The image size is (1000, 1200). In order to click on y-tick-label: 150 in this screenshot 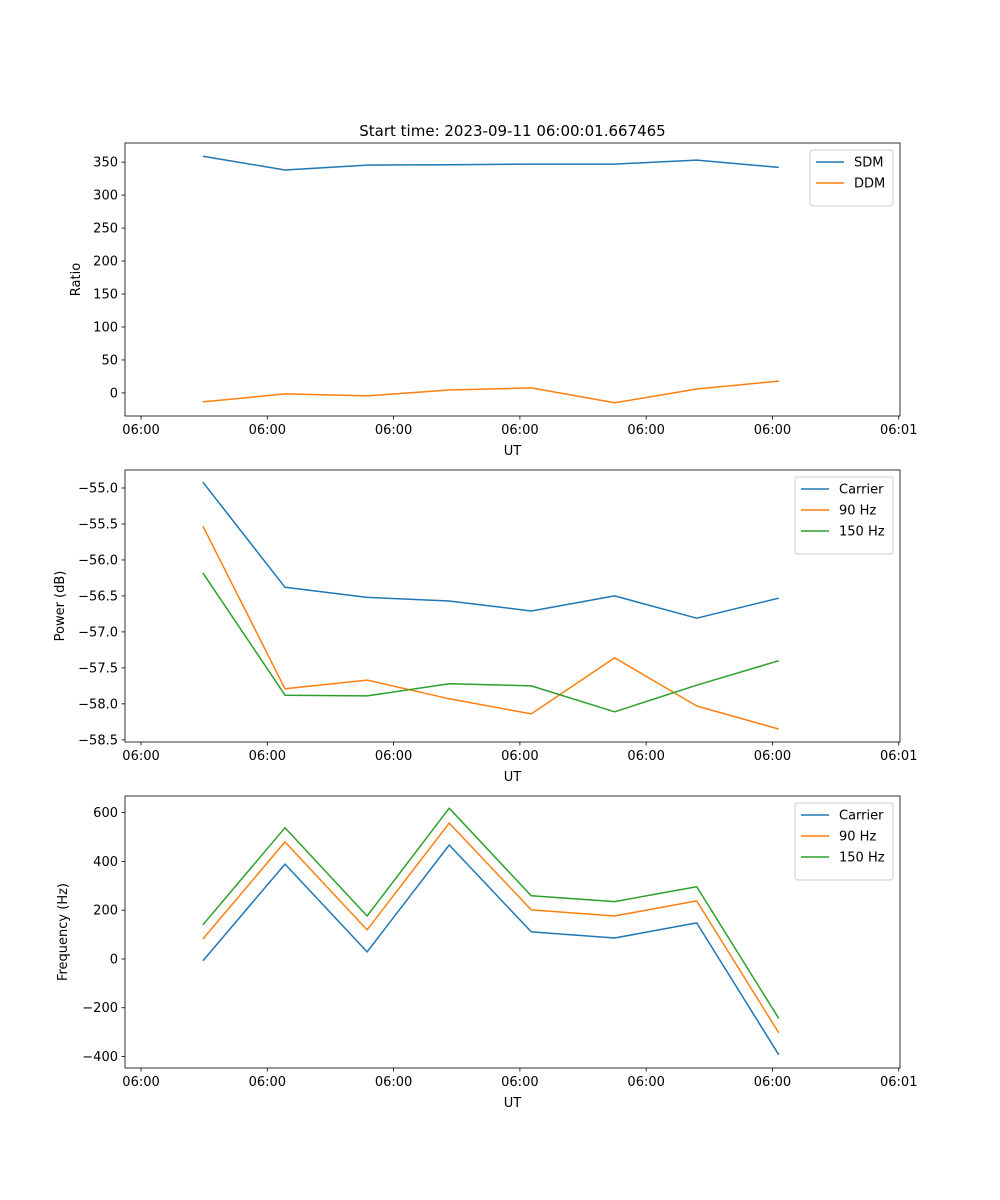, I will do `click(105, 295)`.